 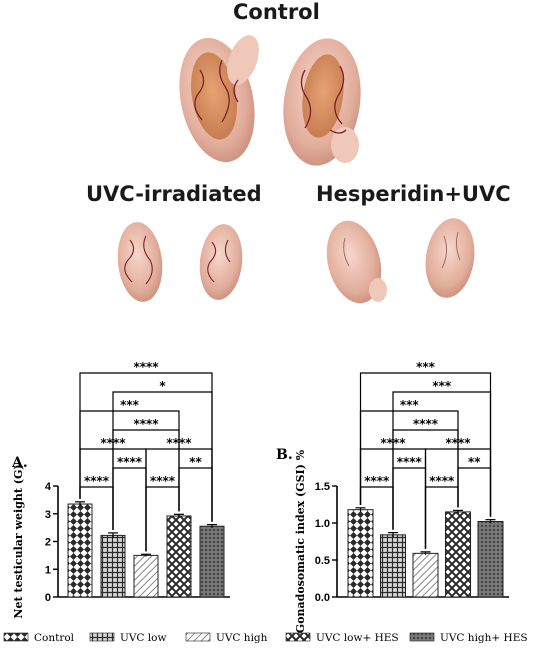 What do you see at coordinates (284, 455) in the screenshot?
I see `panel-b-letter: B.` at bounding box center [284, 455].